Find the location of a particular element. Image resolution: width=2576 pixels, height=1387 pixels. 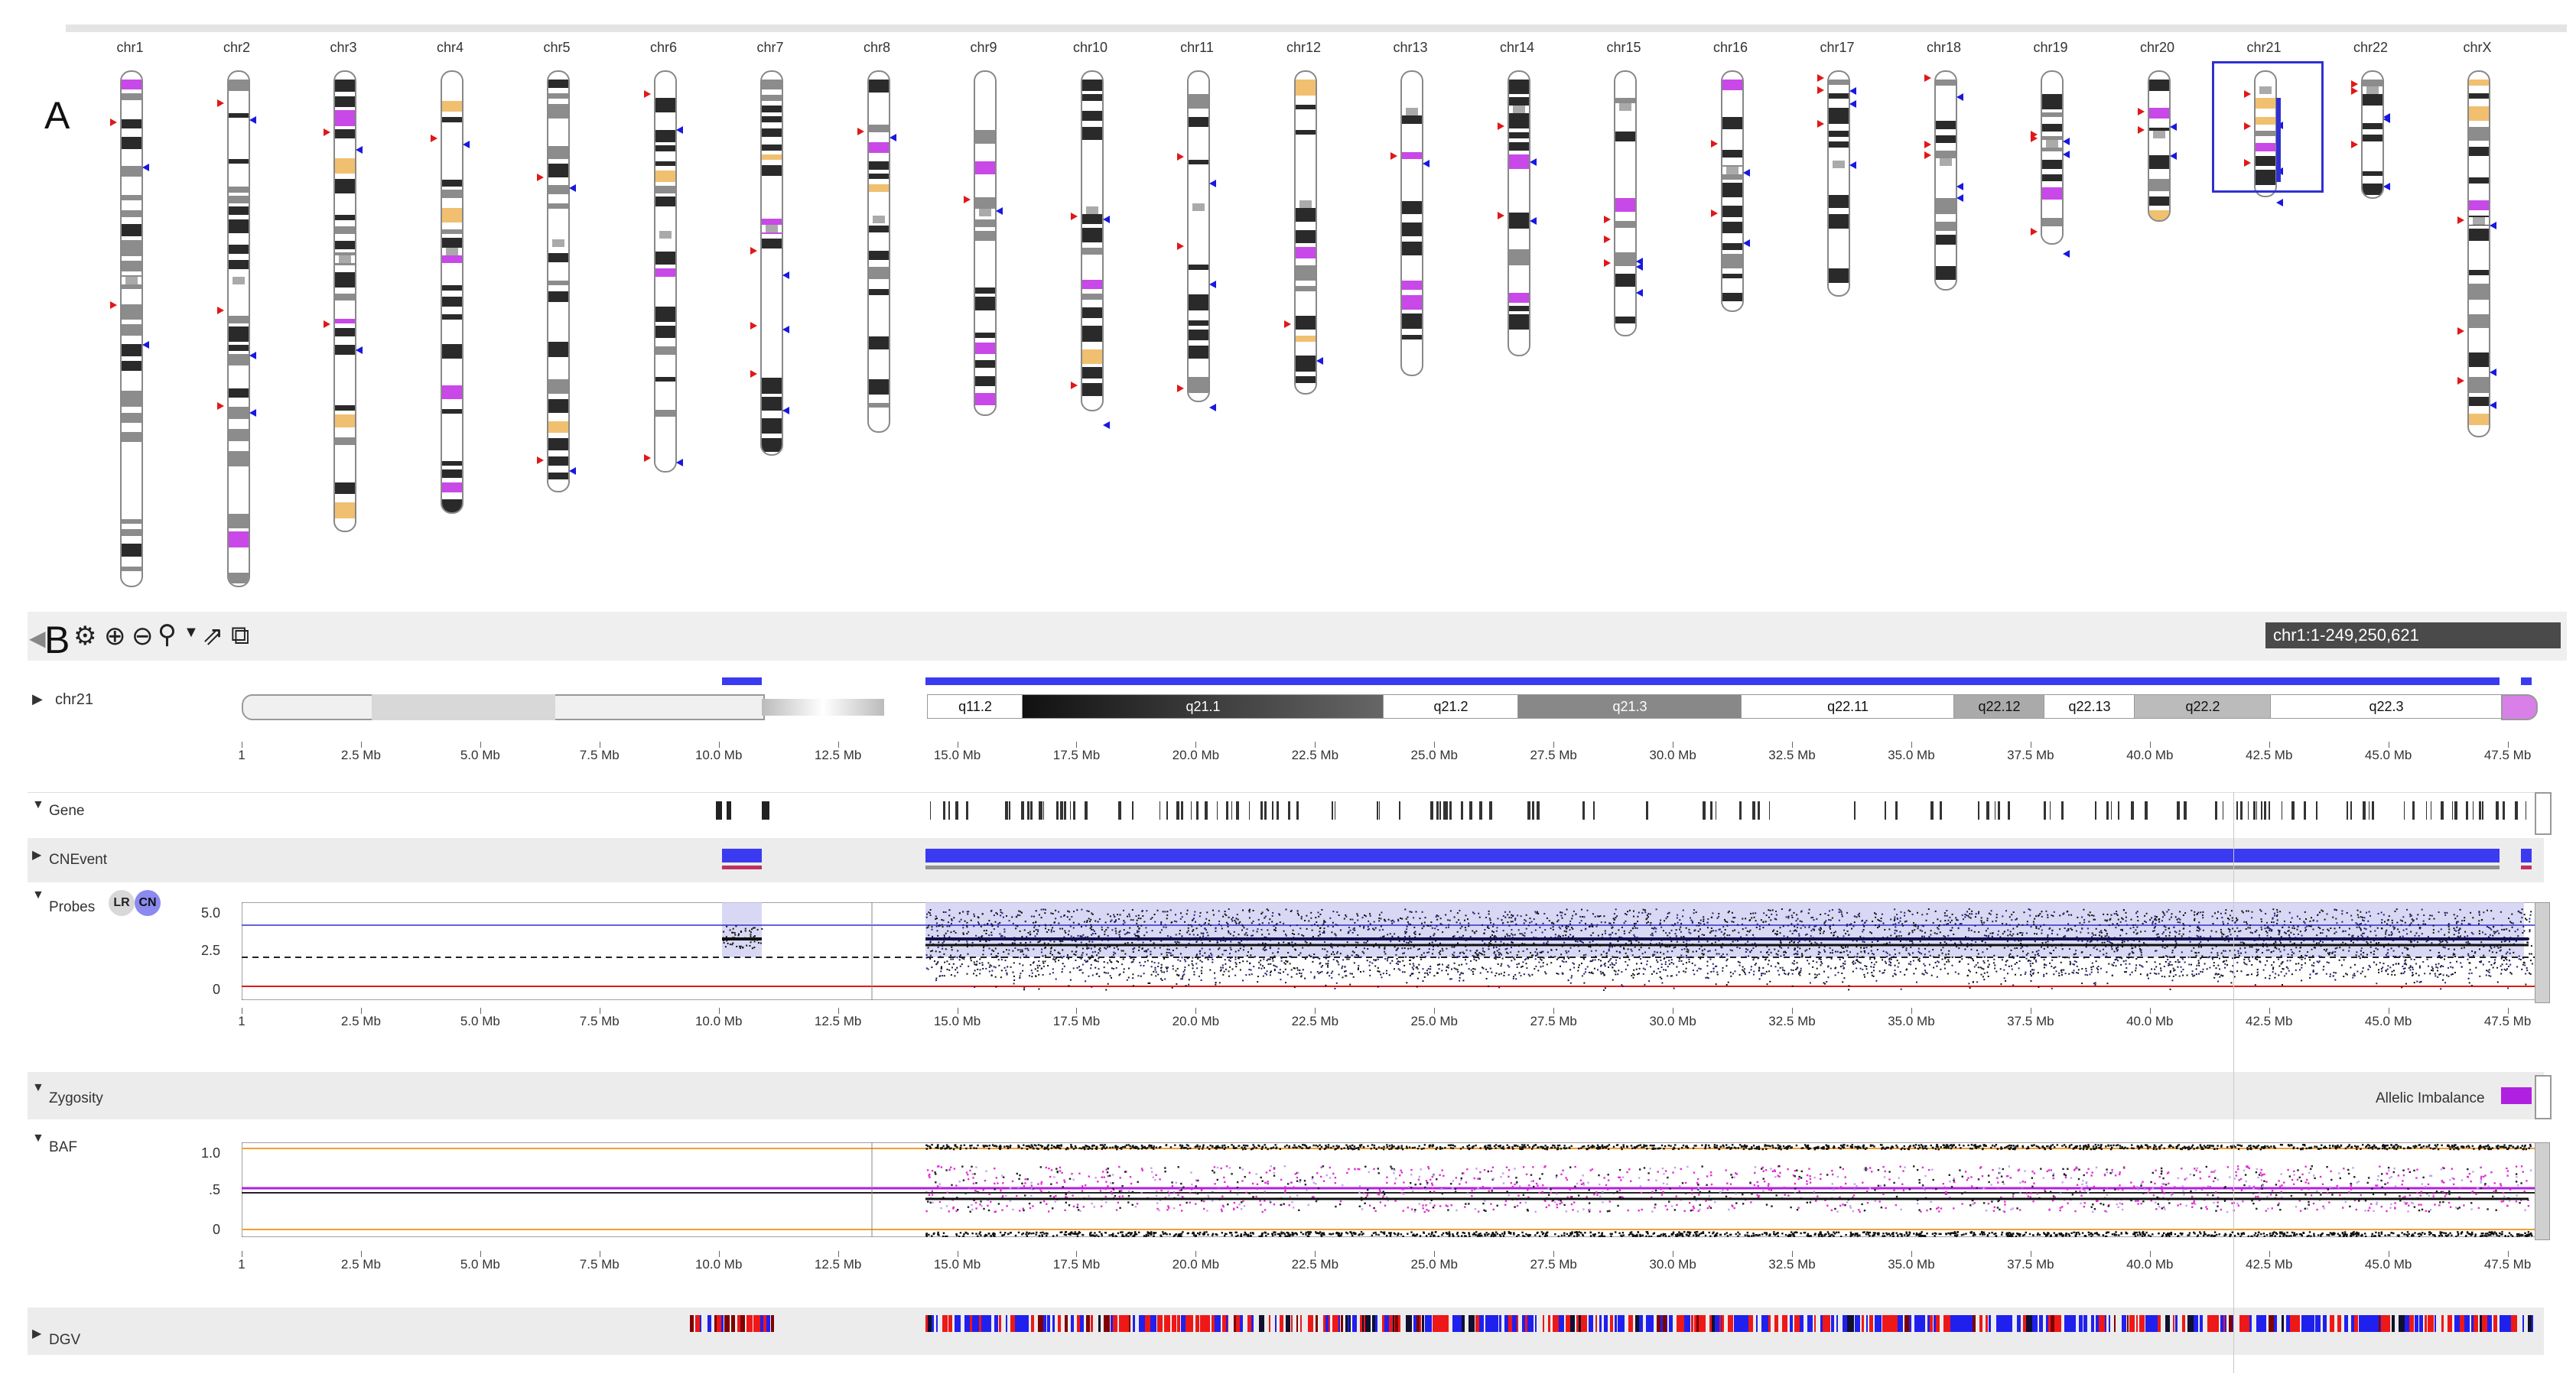

zoom-in-icon: ⊕ is located at coordinates (115, 636).